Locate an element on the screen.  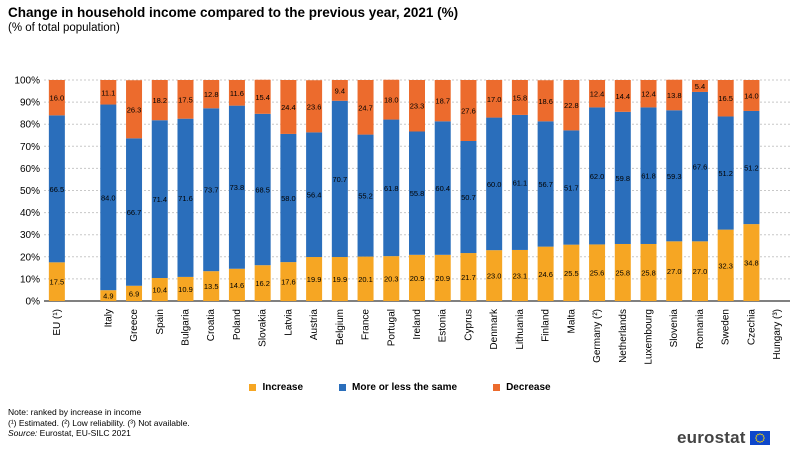
data-label: 13.8 is located at coordinates (674, 95).